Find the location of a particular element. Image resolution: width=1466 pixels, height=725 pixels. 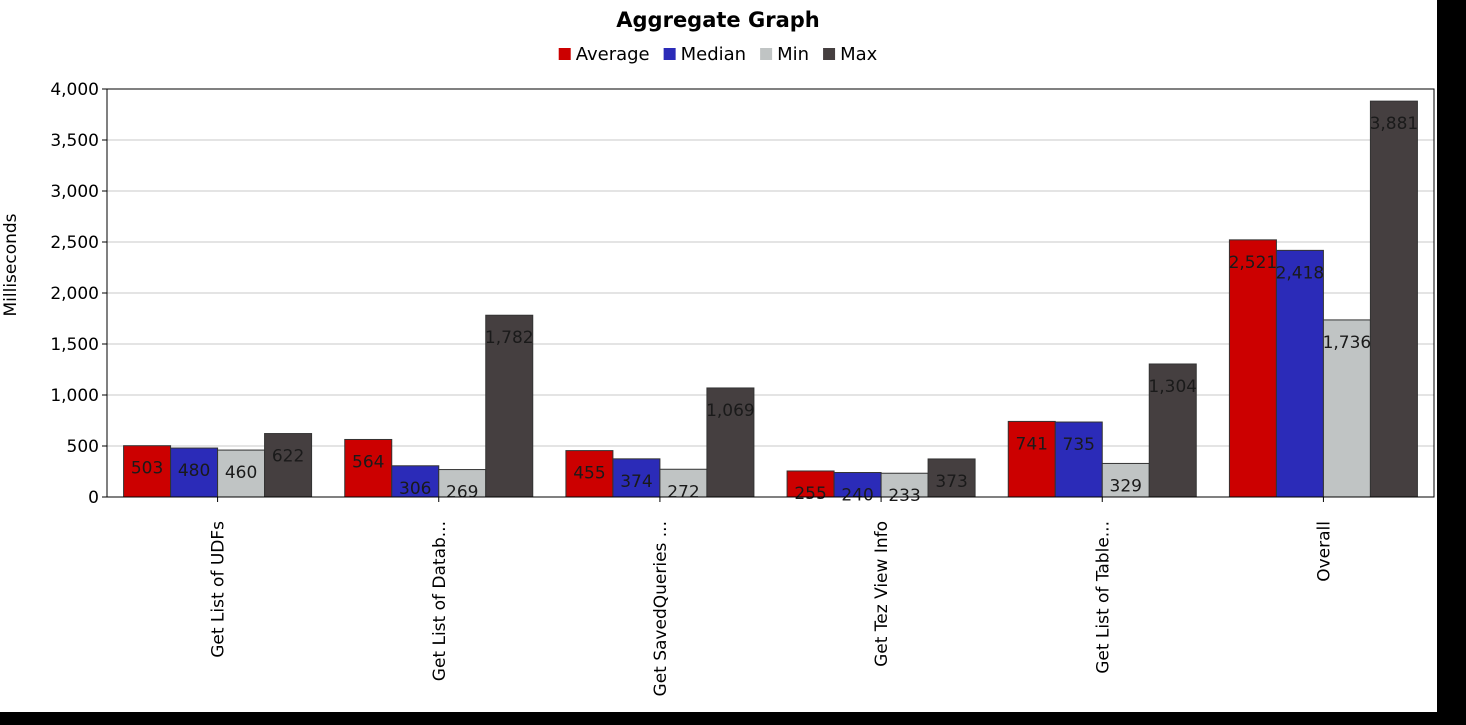

data-label: 255 is located at coordinates (810, 494).